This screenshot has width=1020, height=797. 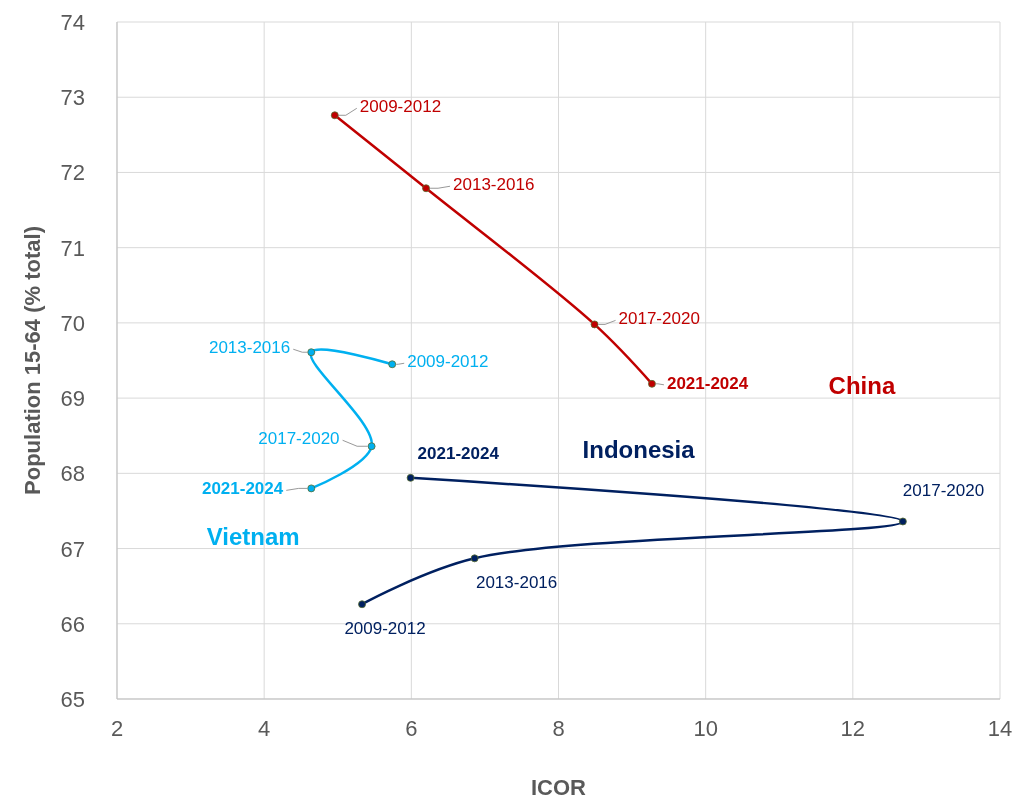 I want to click on series-label: Vietnam, so click(x=253, y=537).